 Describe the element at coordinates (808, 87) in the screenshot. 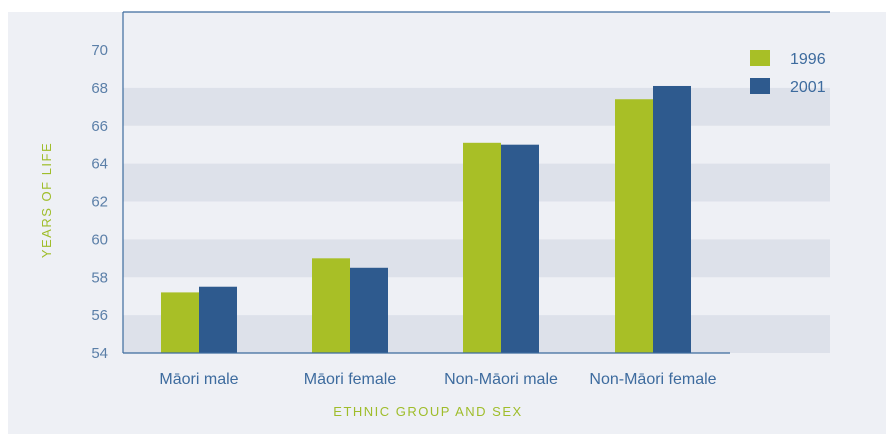

I see `legend-label-2001: 2001` at that location.